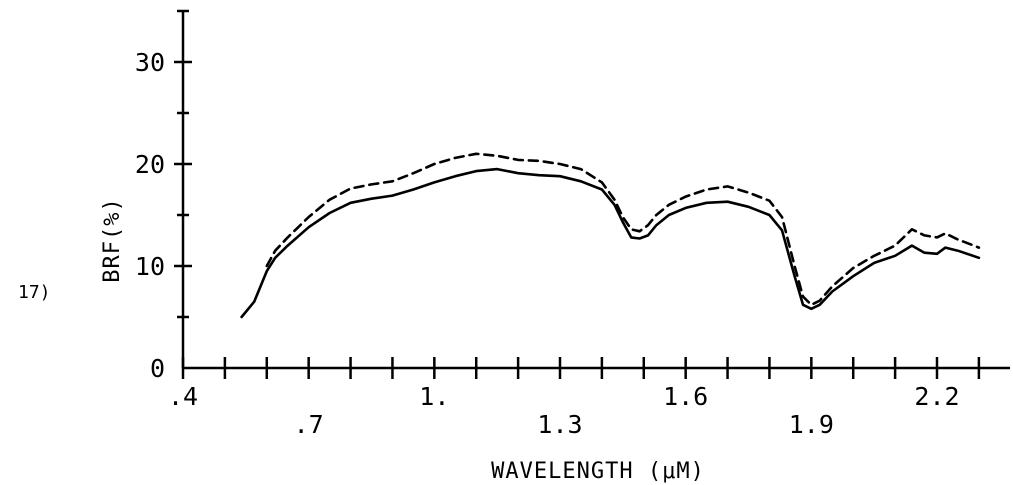 The image size is (1013, 485). Describe the element at coordinates (150, 164) in the screenshot. I see `y-tick-label: 20` at that location.